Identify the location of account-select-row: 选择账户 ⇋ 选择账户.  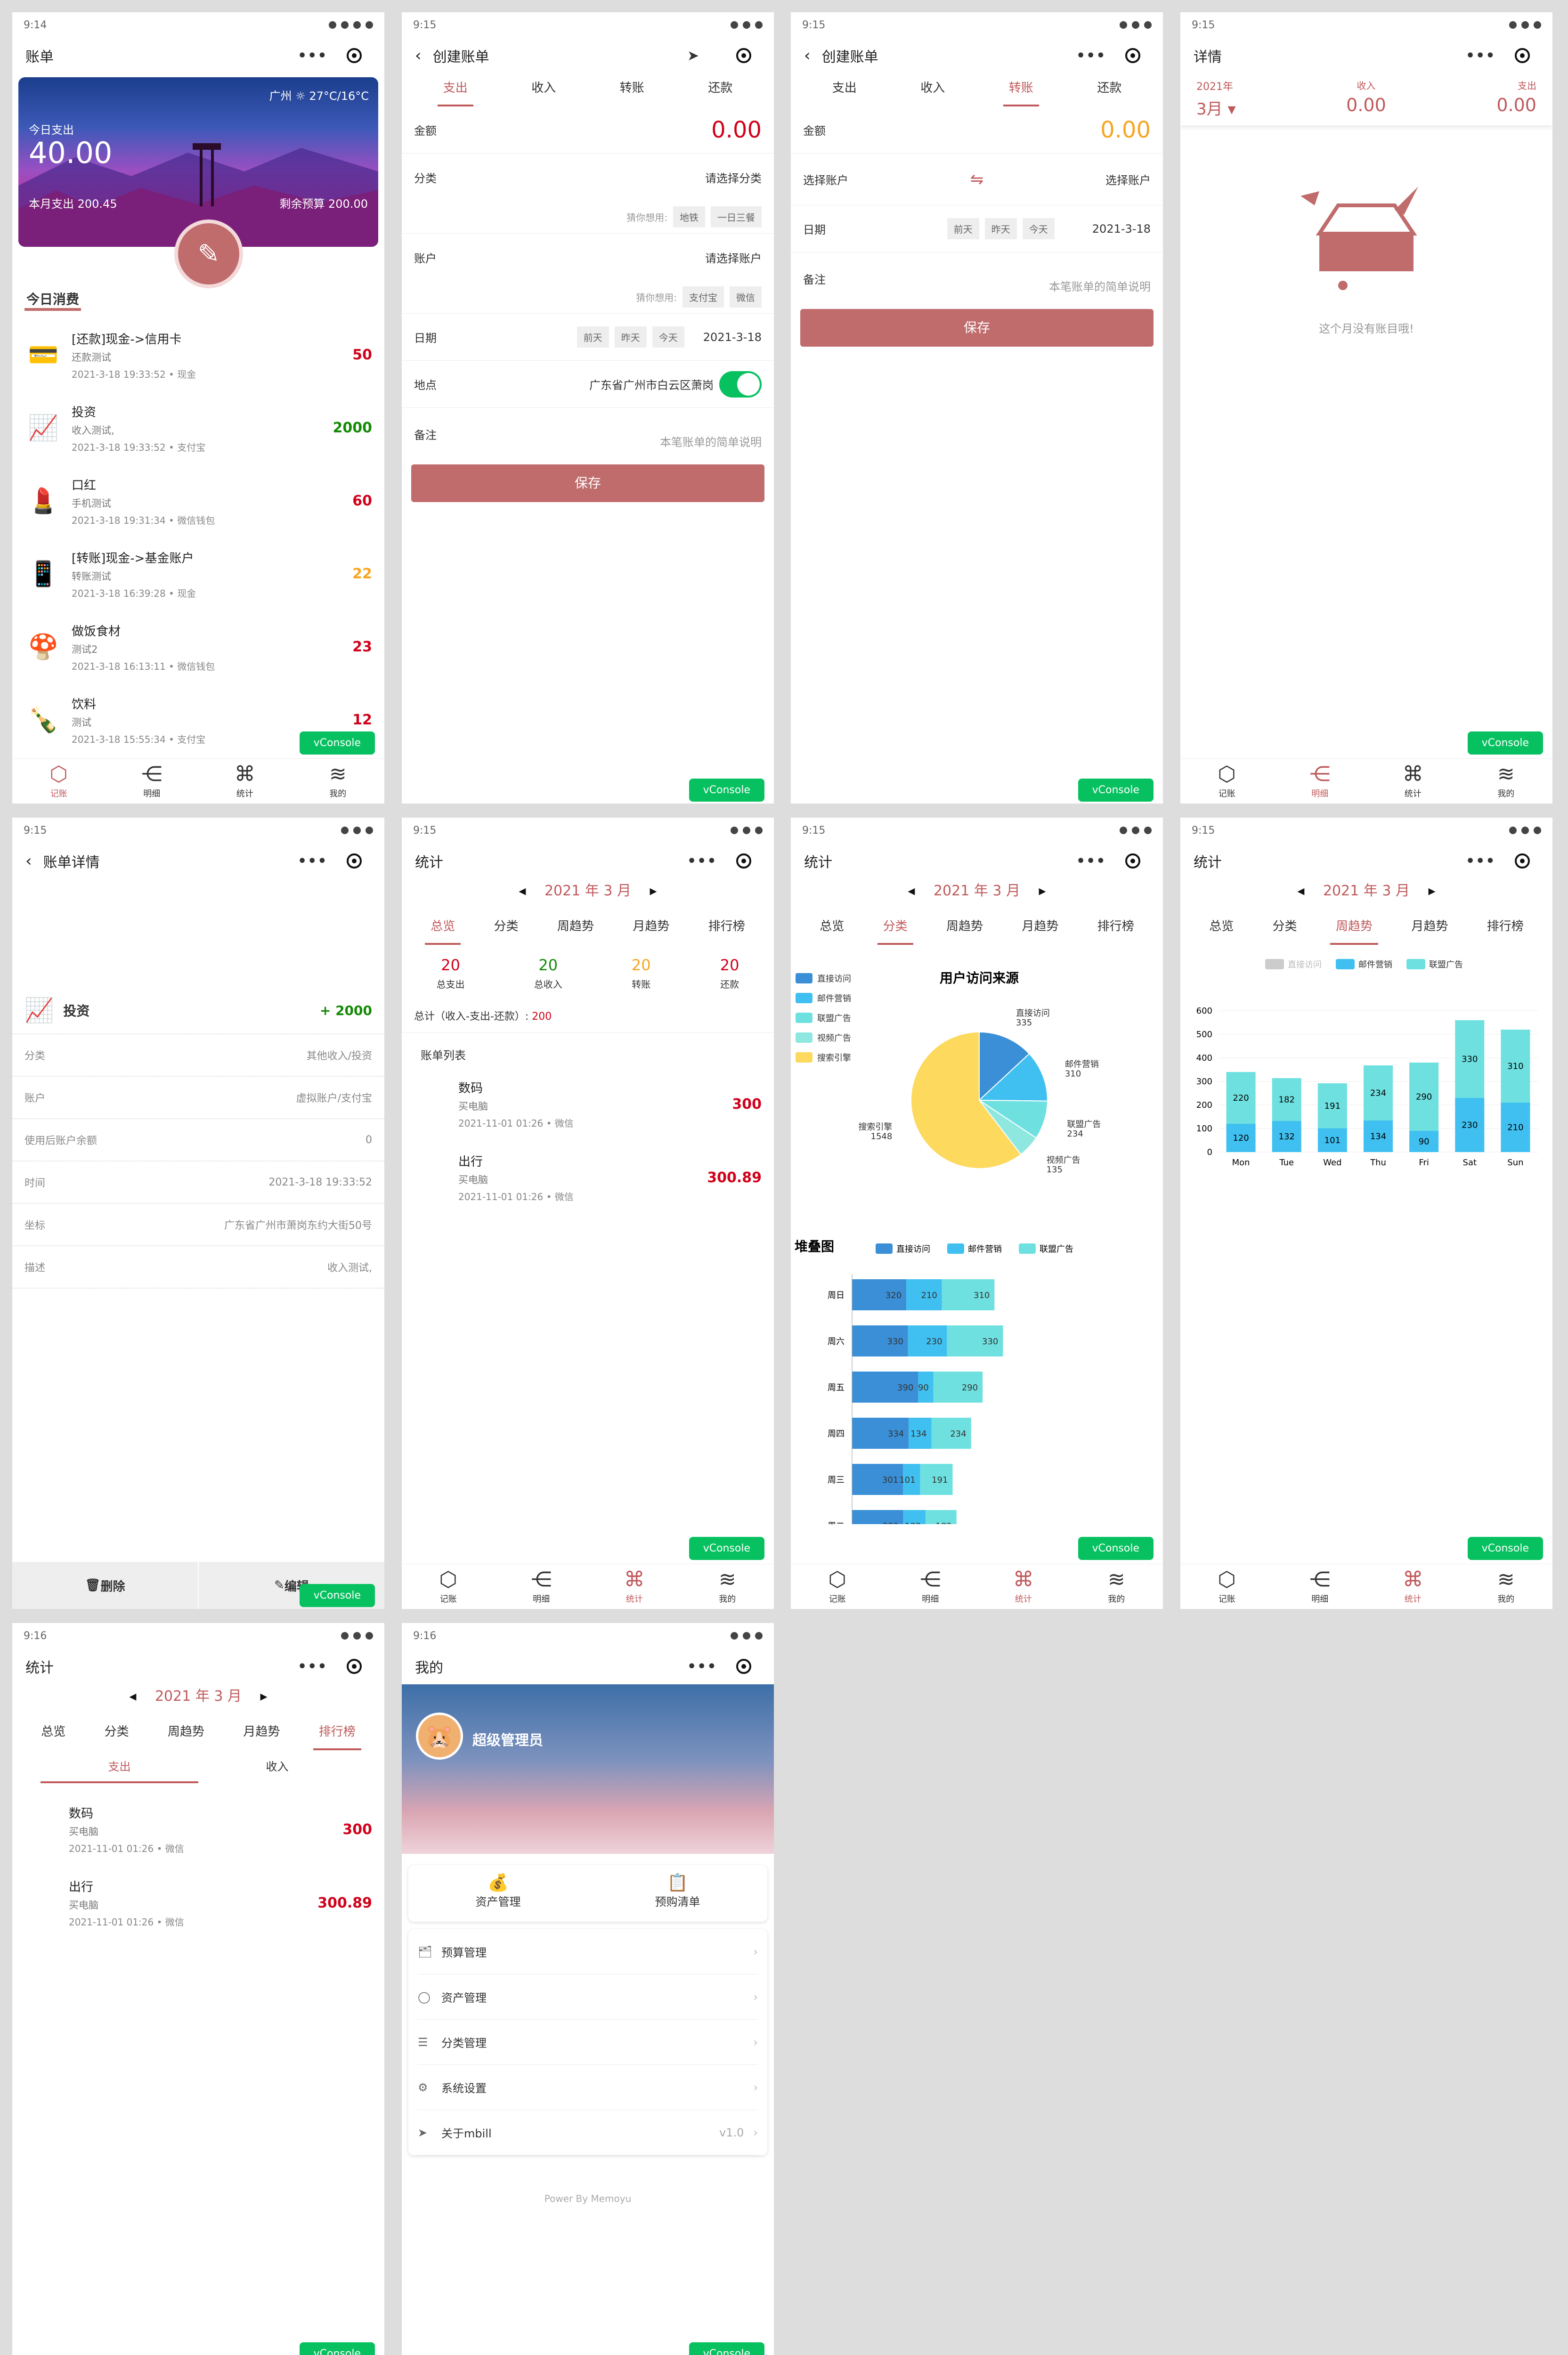
(977, 179).